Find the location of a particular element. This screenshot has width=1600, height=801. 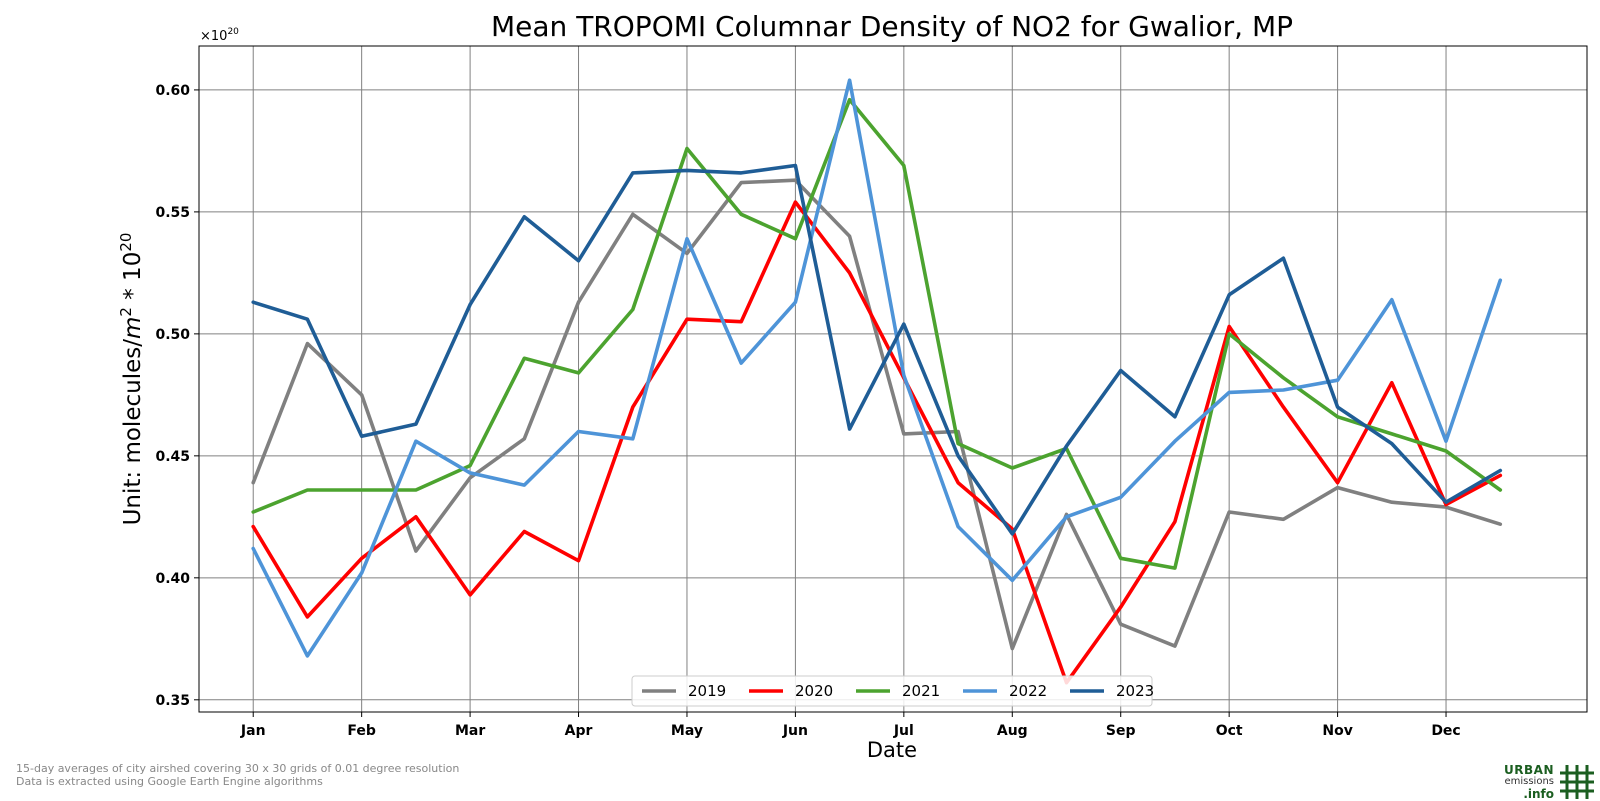

y-axis-label-mult-exp: 20 is located at coordinates (126, 242).